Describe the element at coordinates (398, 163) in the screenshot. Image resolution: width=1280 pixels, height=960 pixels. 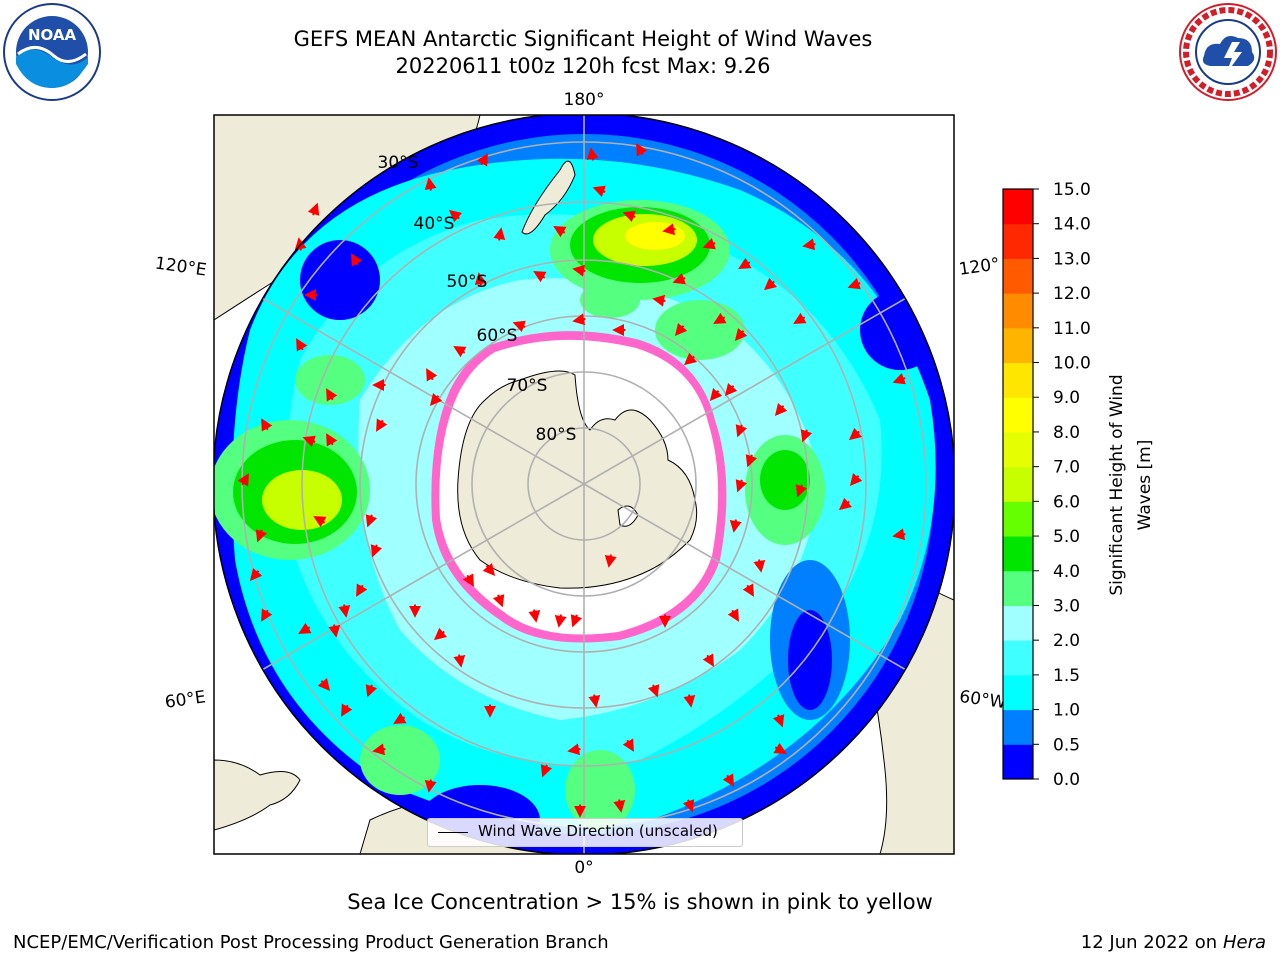
I see `lat-label-30s: 30°S` at that location.